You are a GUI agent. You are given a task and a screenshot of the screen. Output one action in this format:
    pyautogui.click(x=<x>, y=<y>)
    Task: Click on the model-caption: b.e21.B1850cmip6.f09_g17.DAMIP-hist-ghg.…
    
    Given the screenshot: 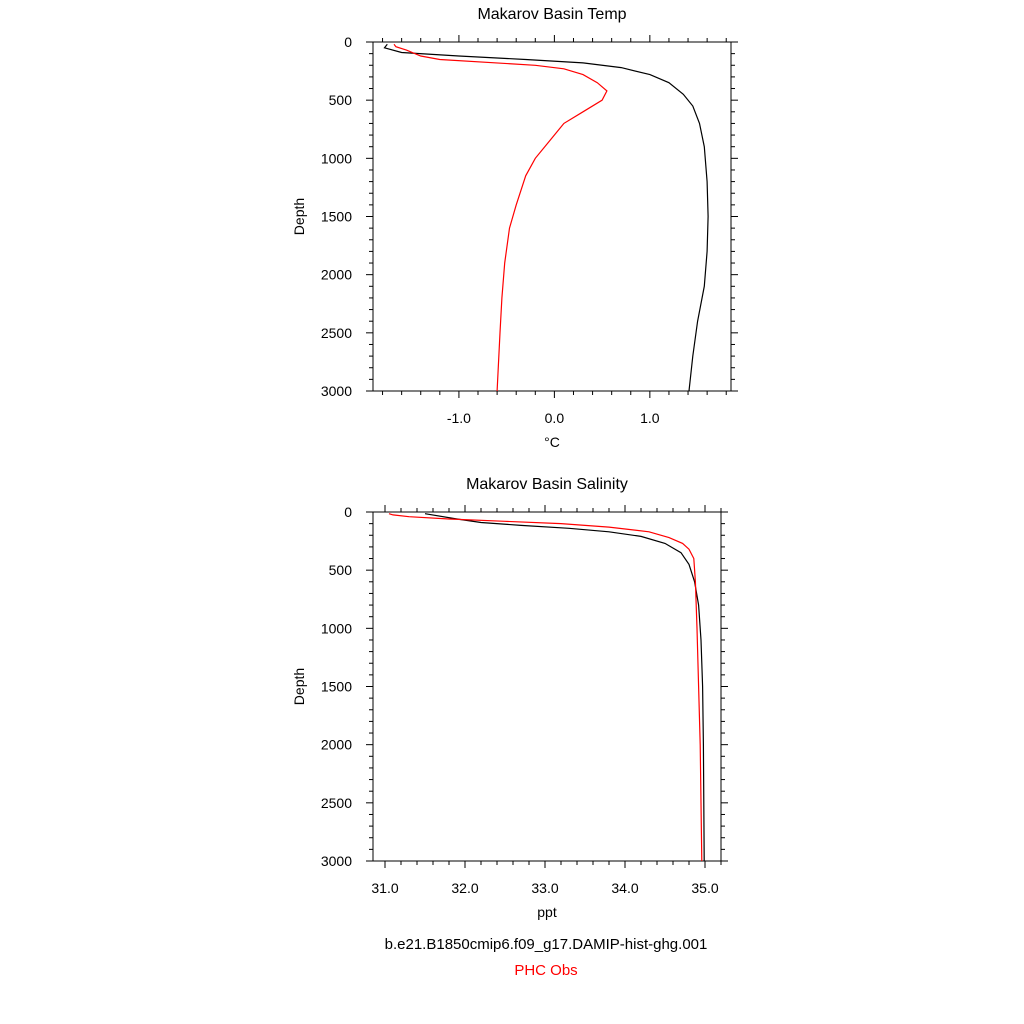 What is the action you would take?
    pyautogui.click(x=546, y=944)
    